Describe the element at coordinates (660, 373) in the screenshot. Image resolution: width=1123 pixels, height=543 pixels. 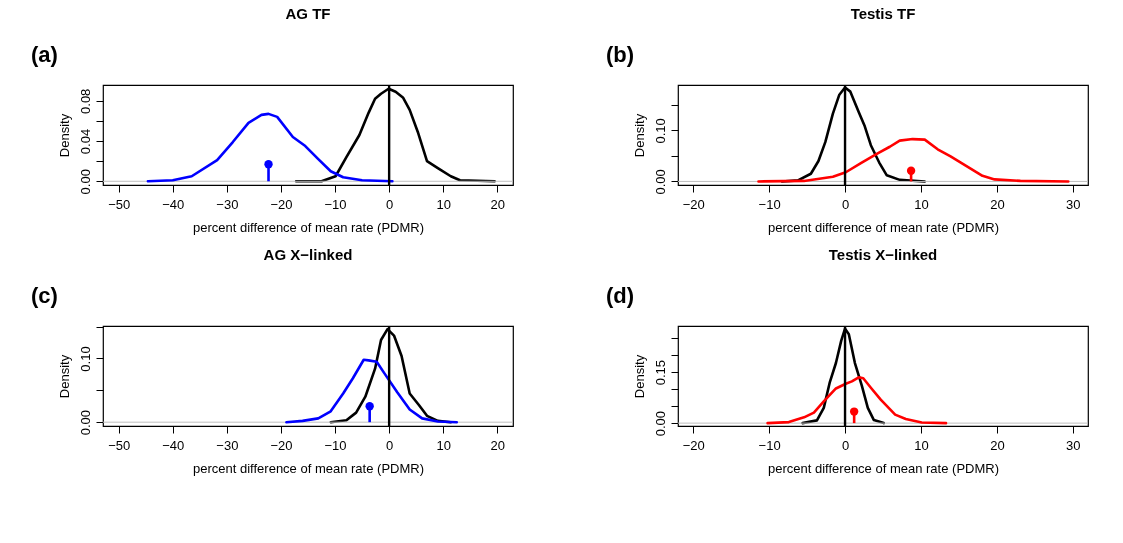
I see `y-tick-label: 0.15` at that location.